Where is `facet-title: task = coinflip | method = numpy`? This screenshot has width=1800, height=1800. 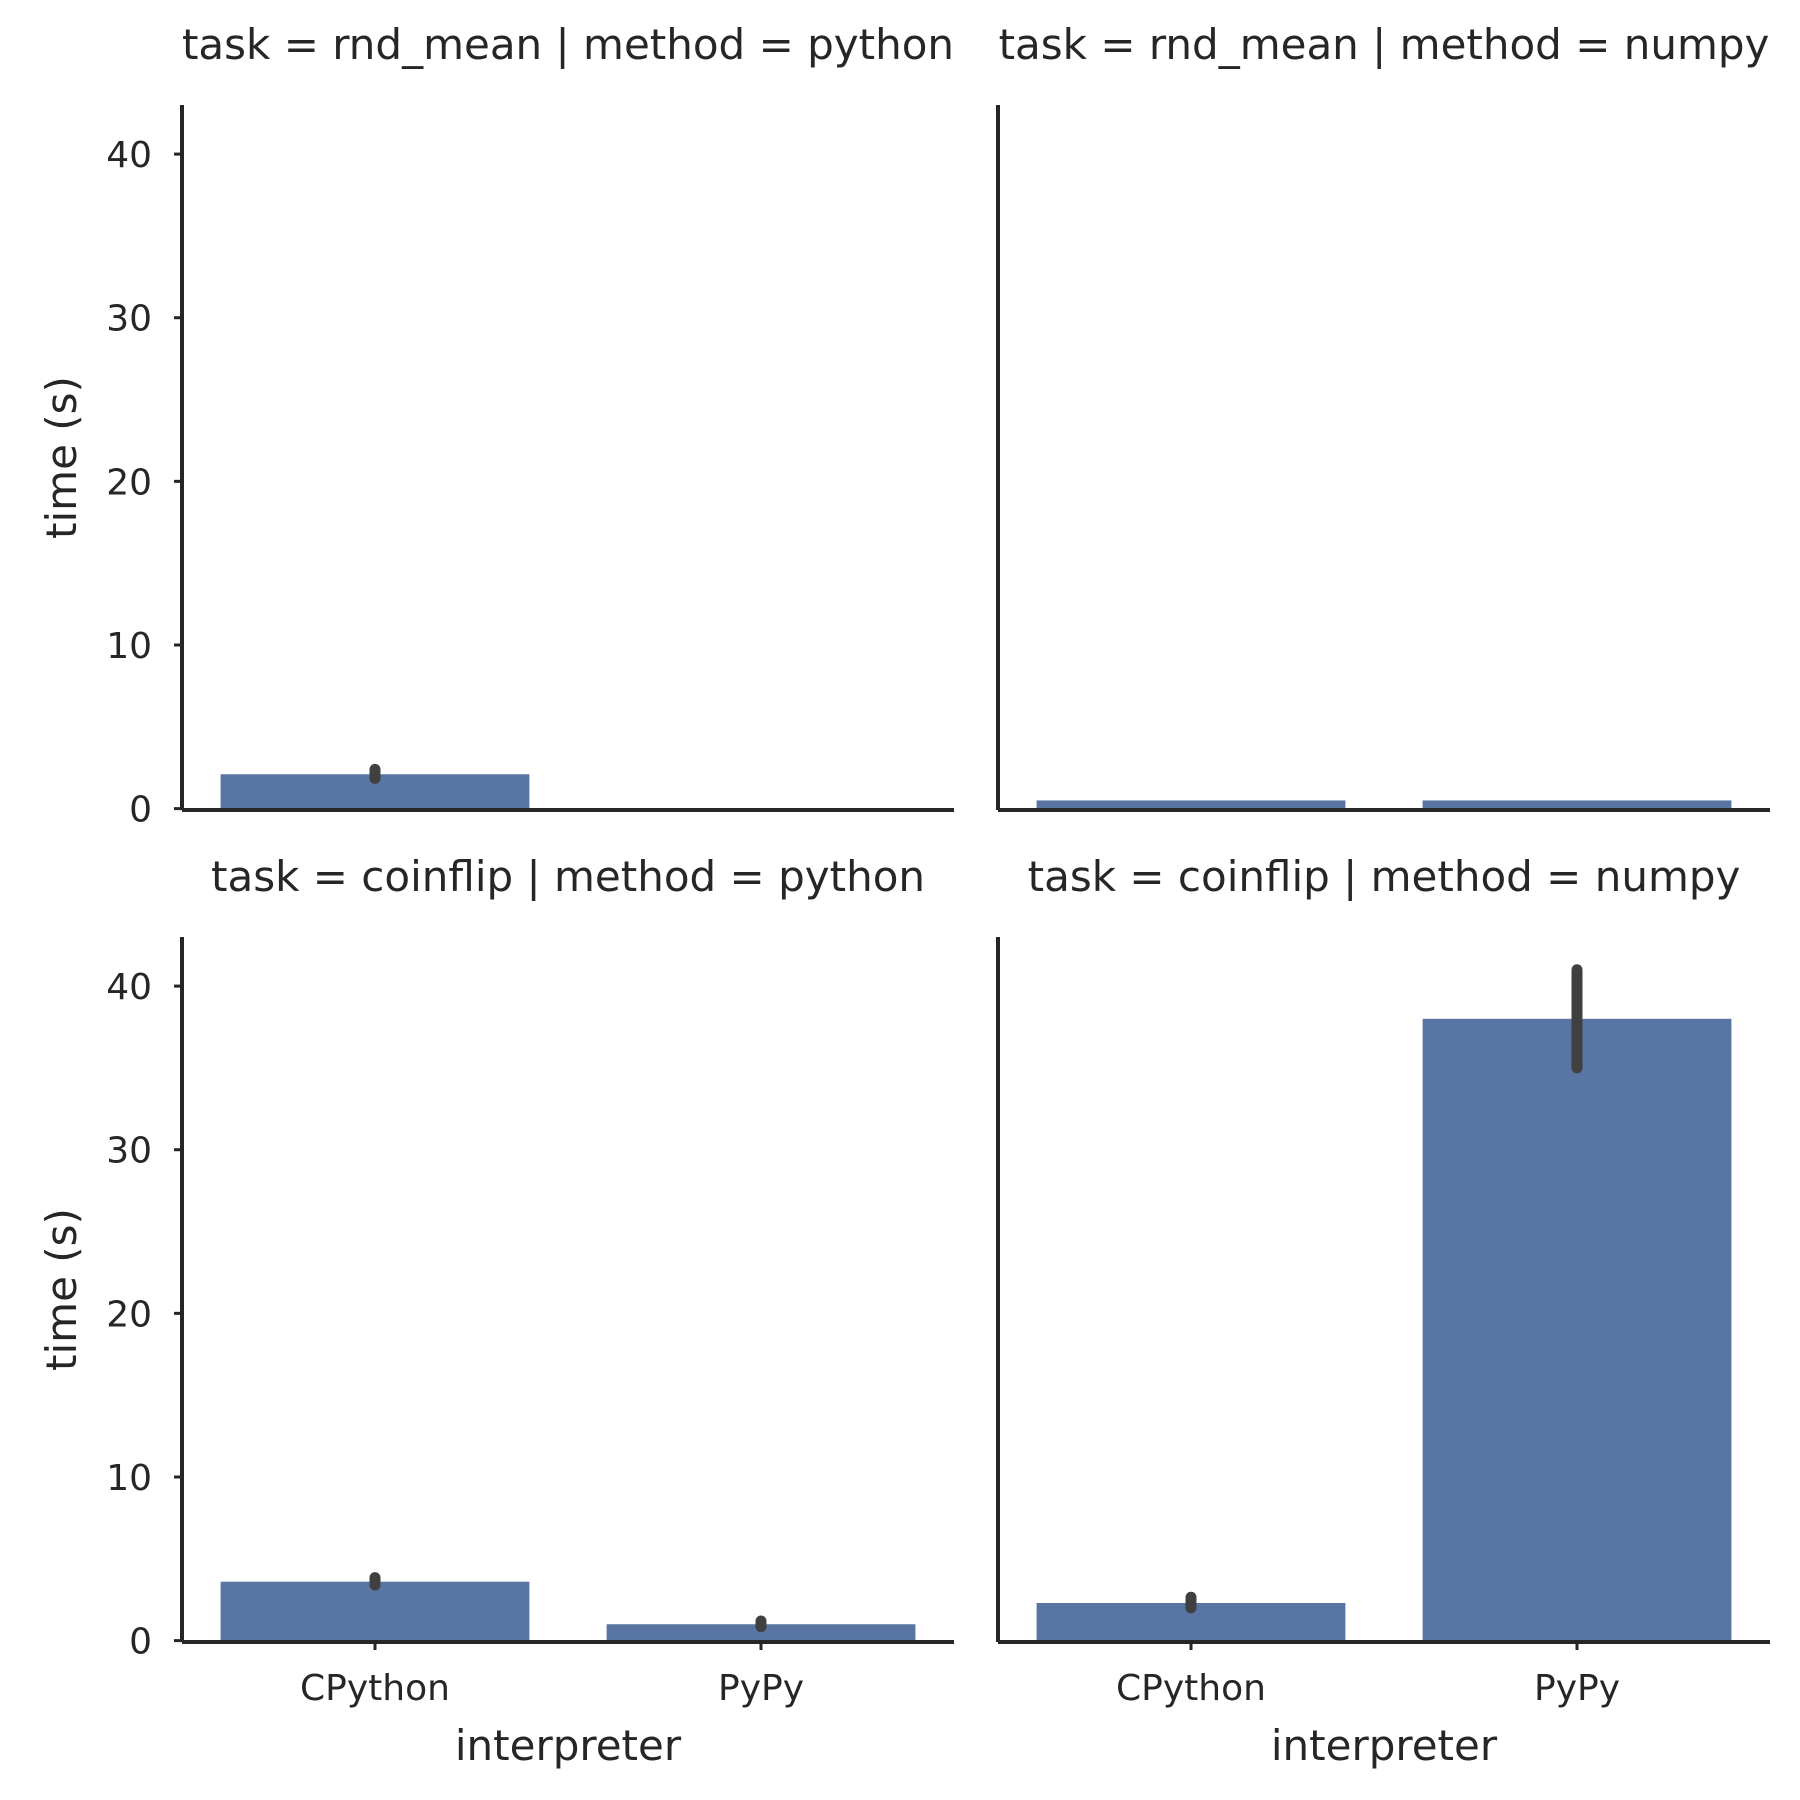 facet-title: task = coinflip | method = numpy is located at coordinates (1384, 876).